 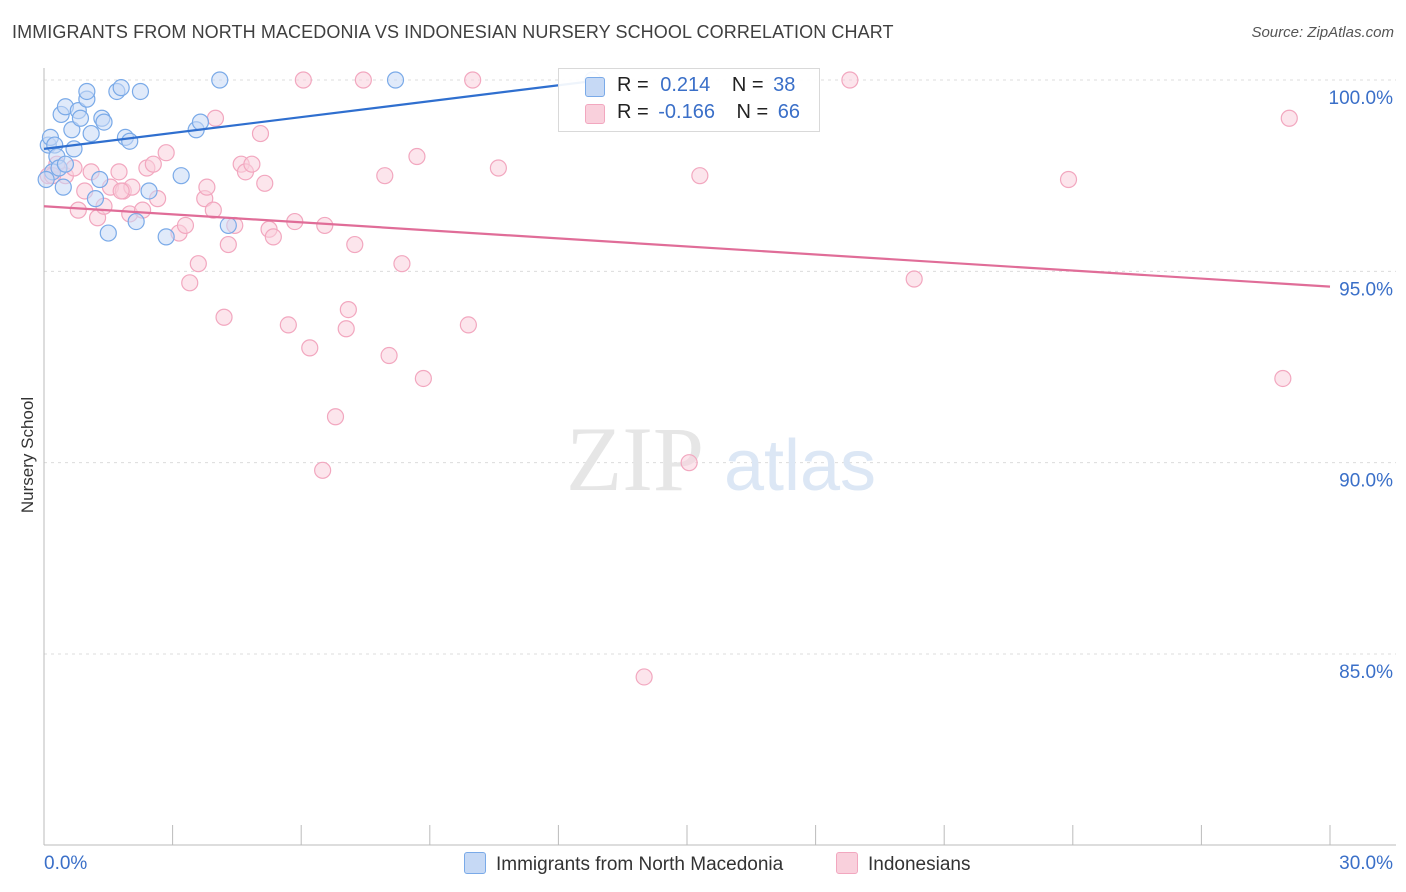 What do you see at coordinates (1322, 32) in the screenshot?
I see `chart-source: Source: ZipAtlas.com` at bounding box center [1322, 32].